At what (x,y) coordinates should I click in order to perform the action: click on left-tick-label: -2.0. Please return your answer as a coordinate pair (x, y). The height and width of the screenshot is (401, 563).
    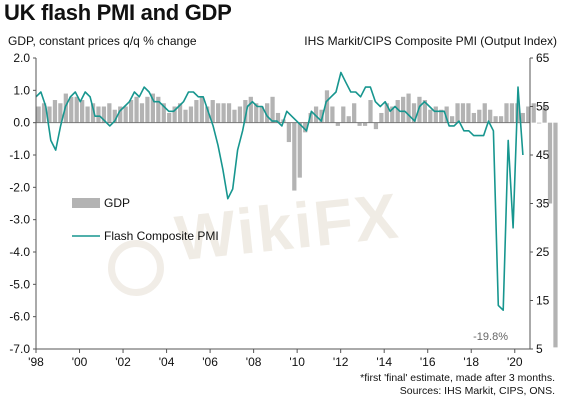
    Looking at the image, I should click on (19, 187).